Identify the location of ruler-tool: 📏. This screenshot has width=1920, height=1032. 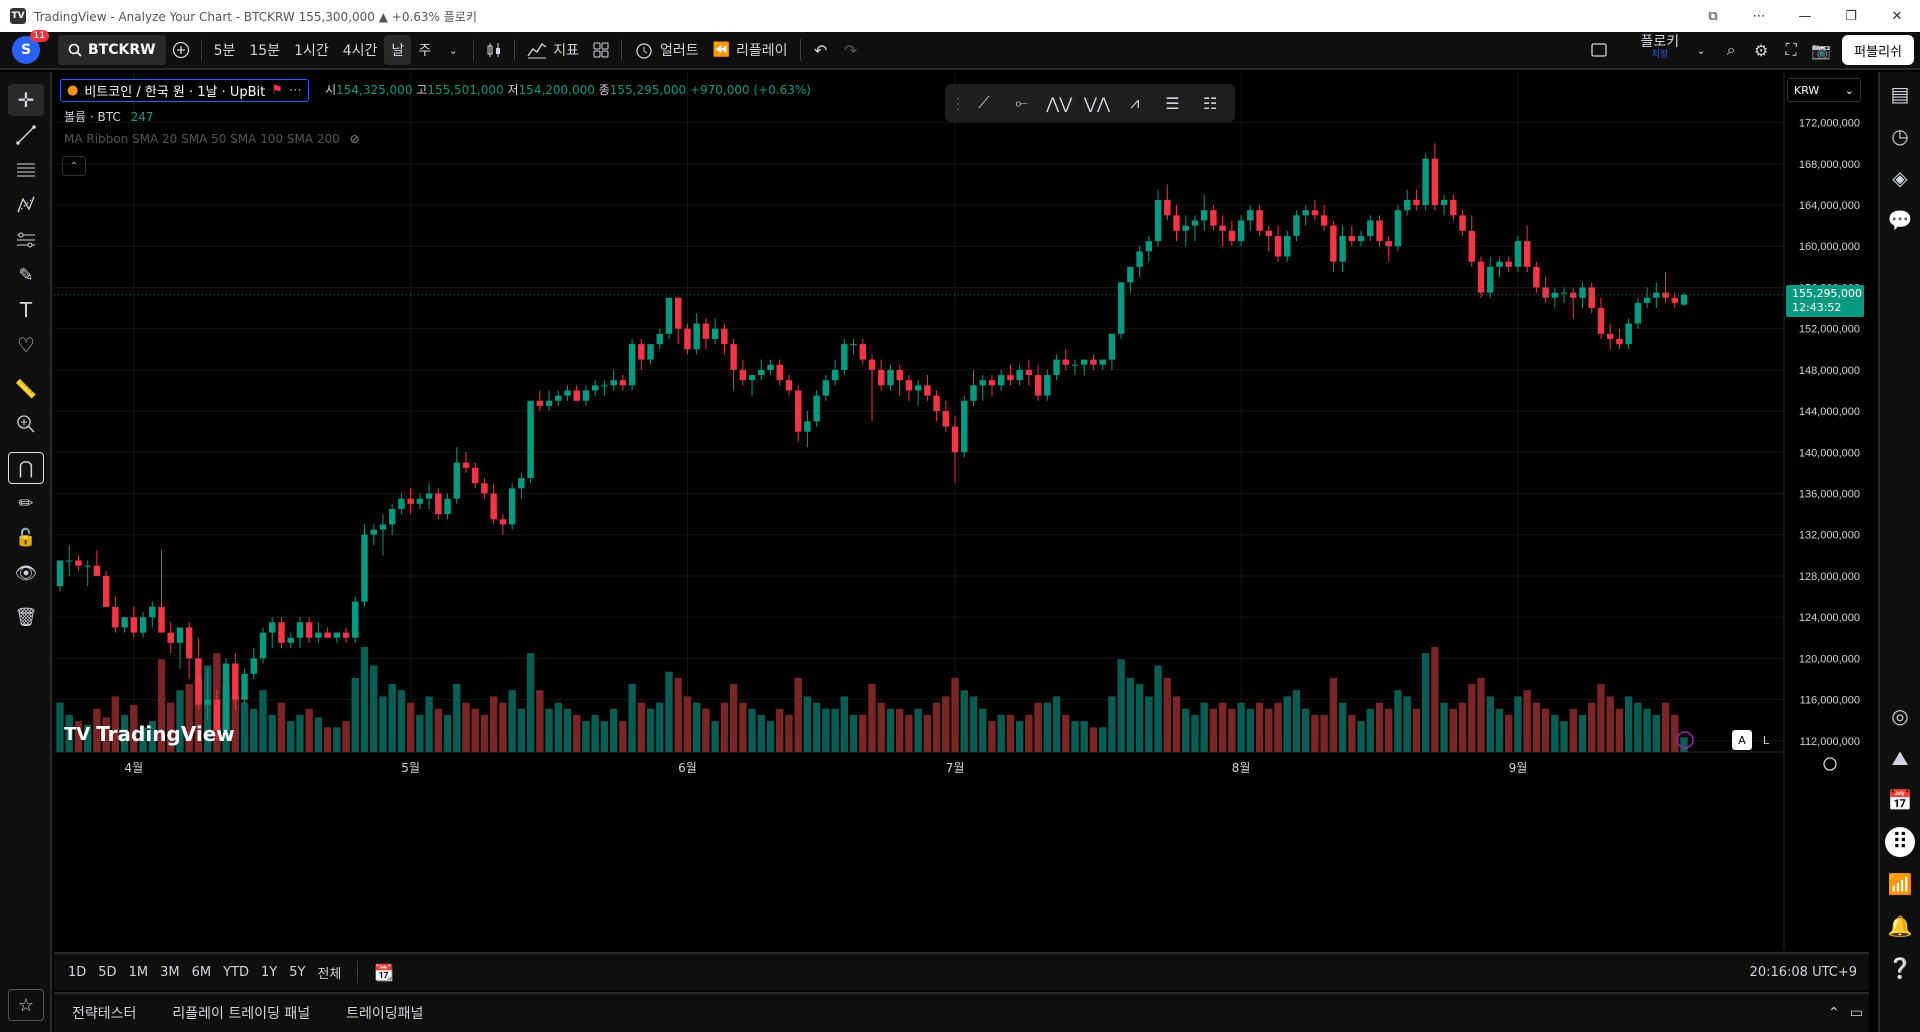
(26, 389).